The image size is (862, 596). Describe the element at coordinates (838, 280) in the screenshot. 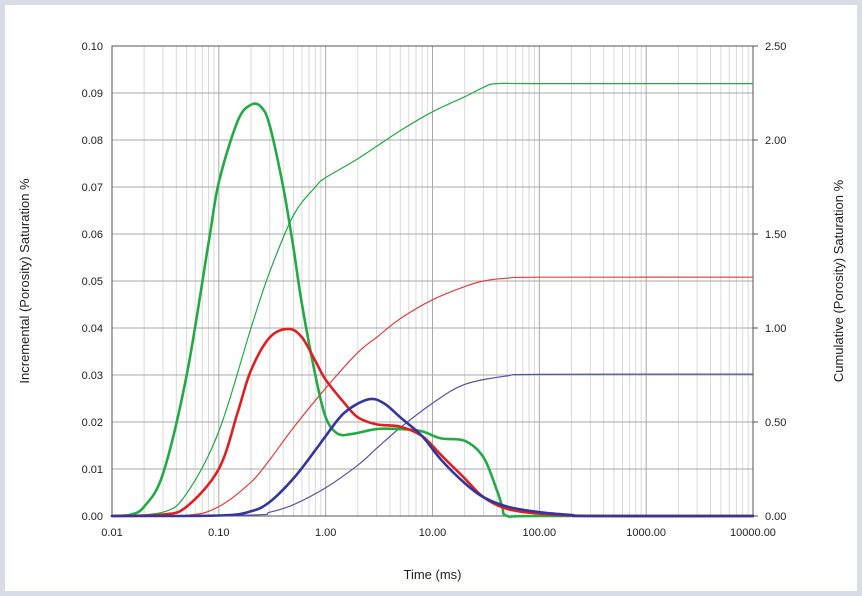

I see `y-axis-right-label: Cumulative (Porosity) Saturation %` at that location.